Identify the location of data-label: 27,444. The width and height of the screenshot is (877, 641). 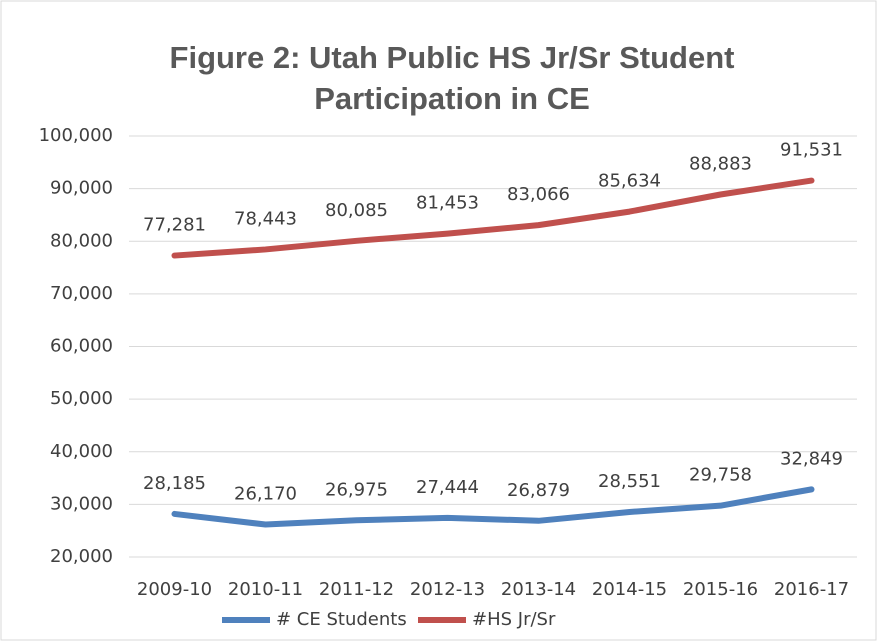
(447, 487).